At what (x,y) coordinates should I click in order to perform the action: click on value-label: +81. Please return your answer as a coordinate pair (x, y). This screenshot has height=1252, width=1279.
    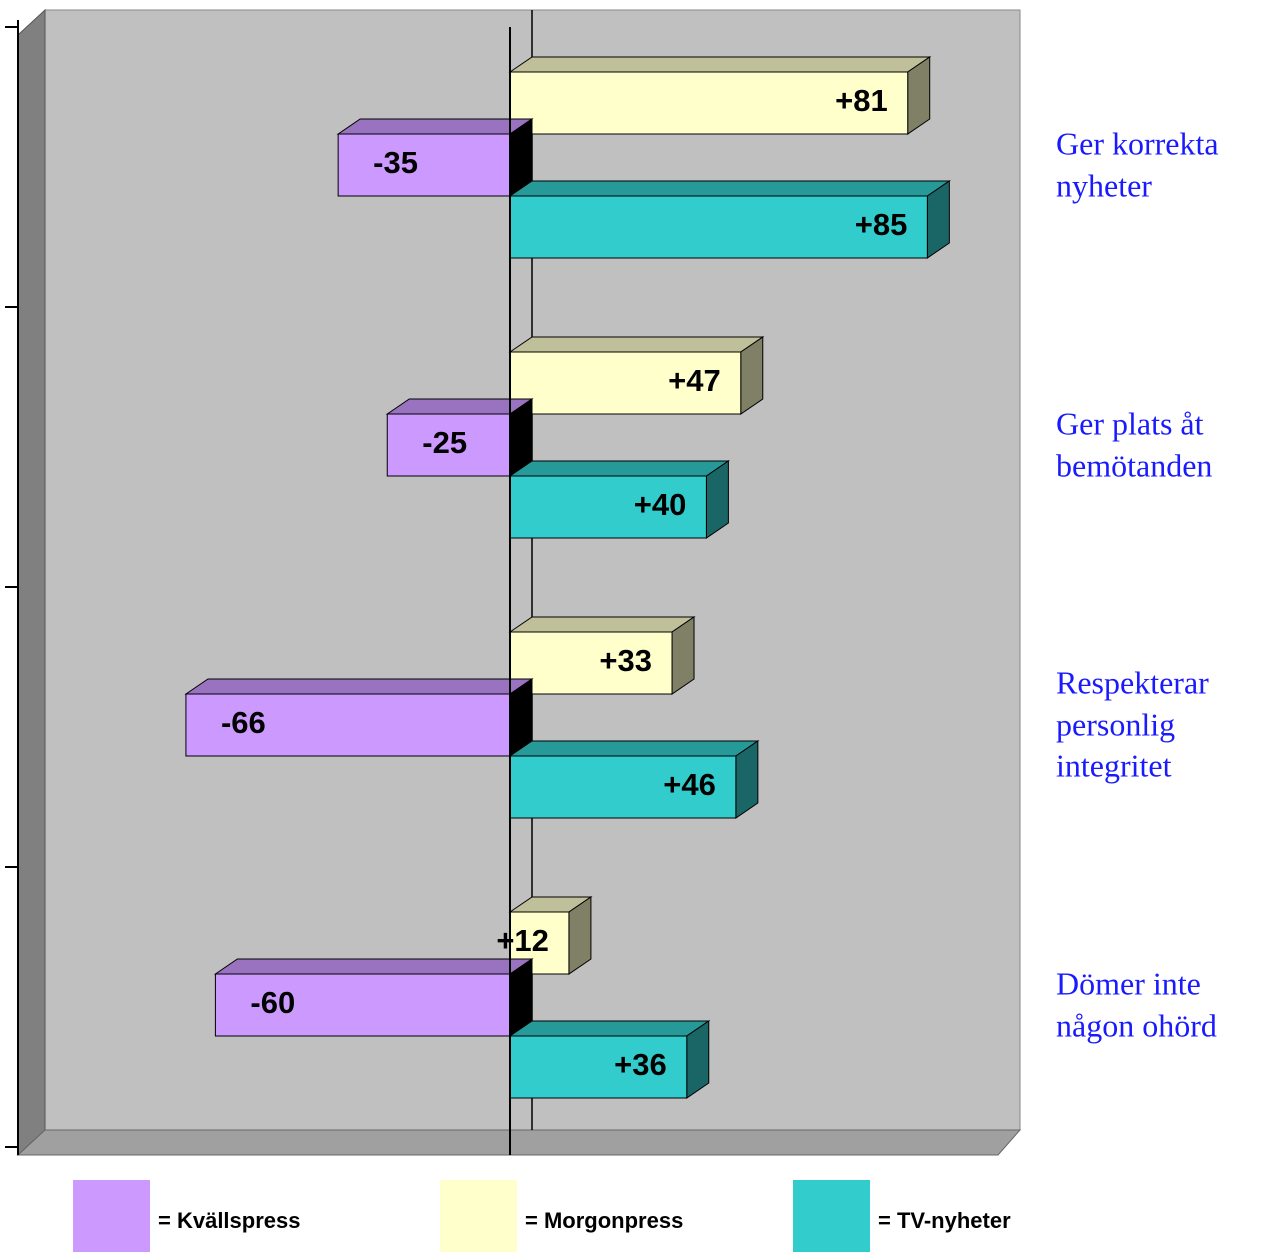
    Looking at the image, I should click on (861, 100).